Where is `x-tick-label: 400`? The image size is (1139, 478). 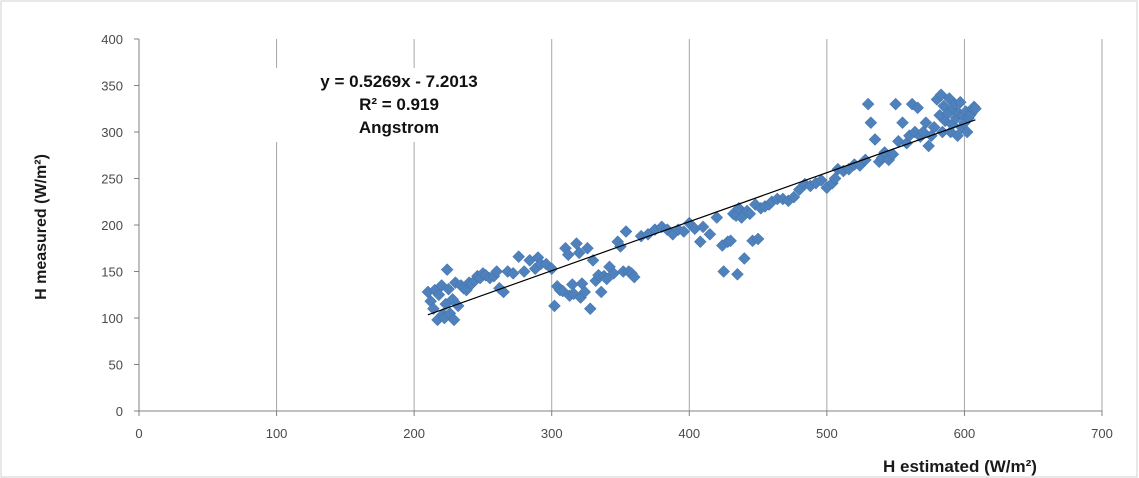 x-tick-label: 400 is located at coordinates (689, 433).